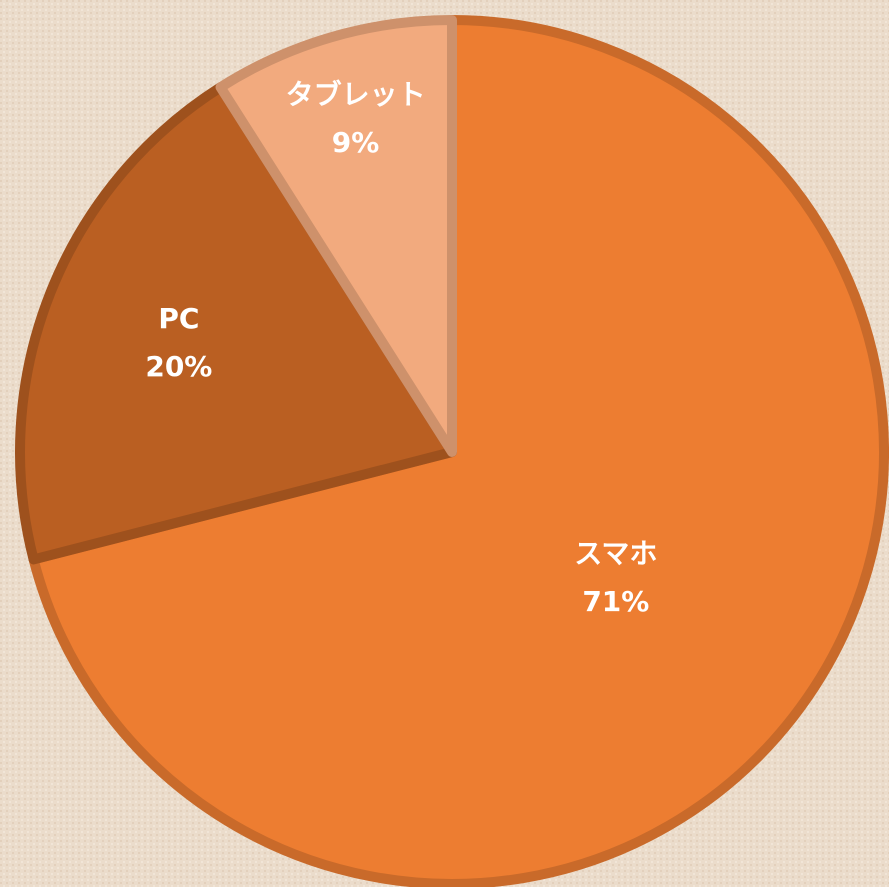  I want to click on slice-label: PC, so click(178, 318).